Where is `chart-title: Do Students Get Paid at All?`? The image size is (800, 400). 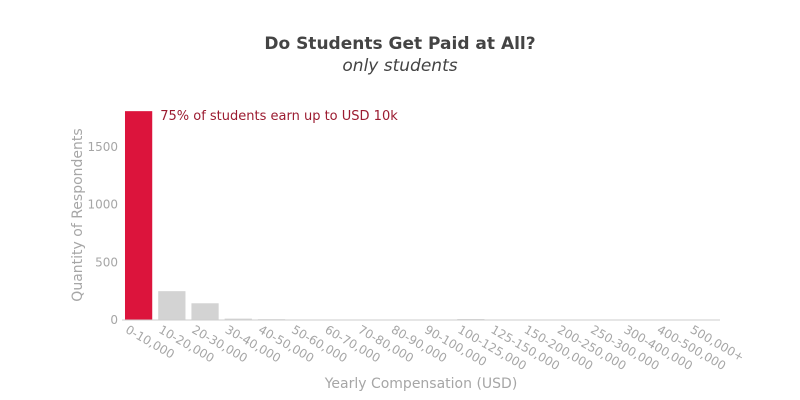 chart-title: Do Students Get Paid at All? is located at coordinates (400, 44).